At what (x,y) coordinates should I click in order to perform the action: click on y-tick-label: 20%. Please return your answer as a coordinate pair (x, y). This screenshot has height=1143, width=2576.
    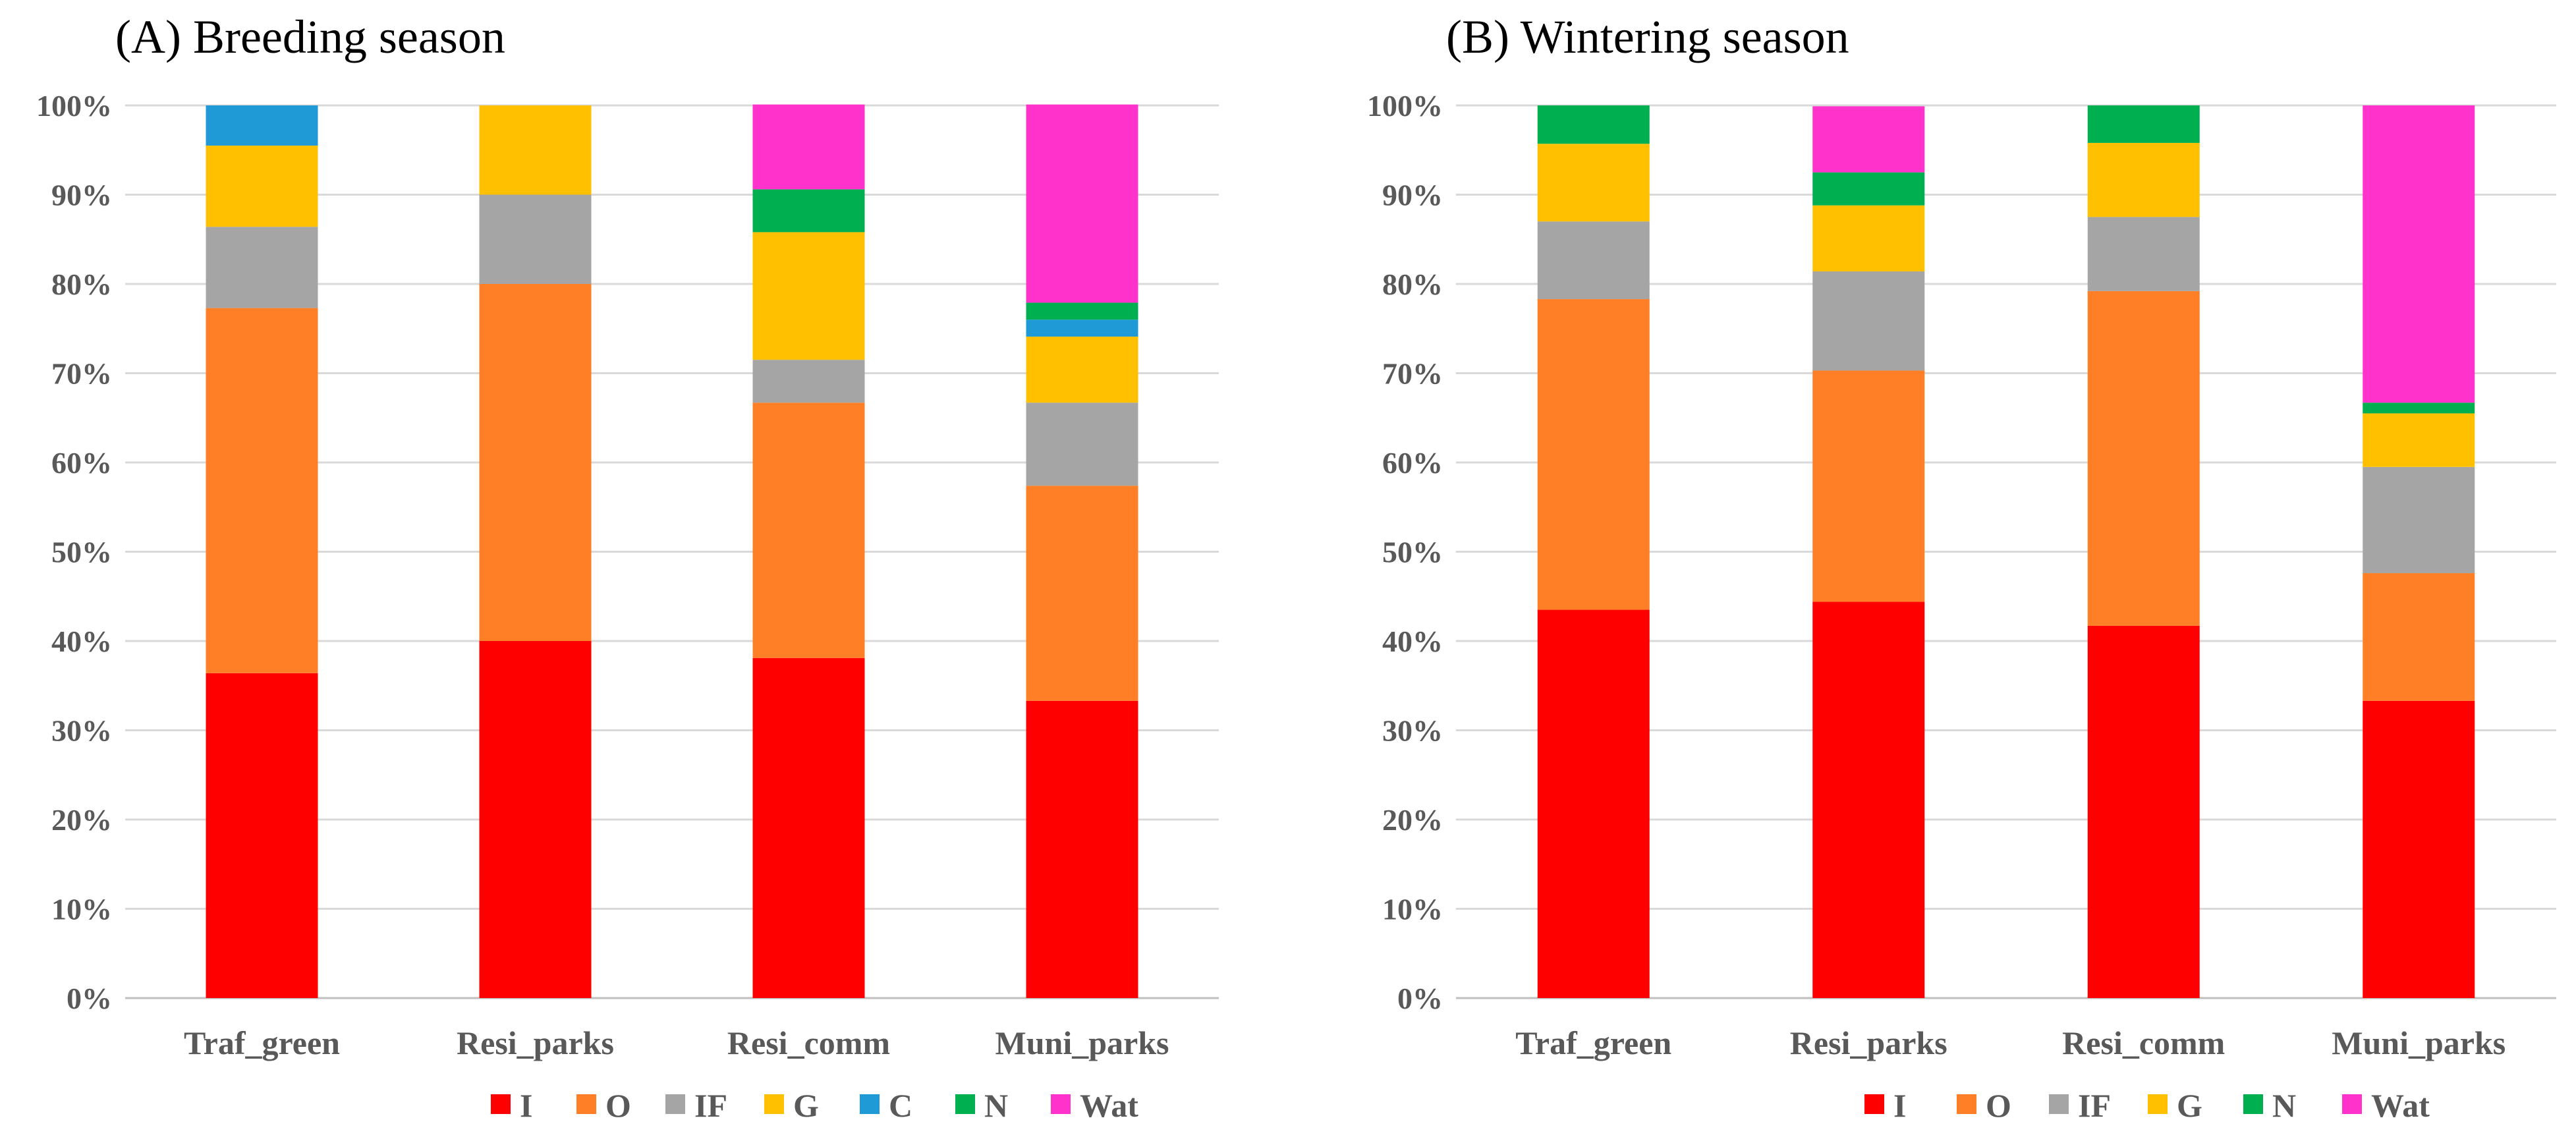
    Looking at the image, I should click on (81, 820).